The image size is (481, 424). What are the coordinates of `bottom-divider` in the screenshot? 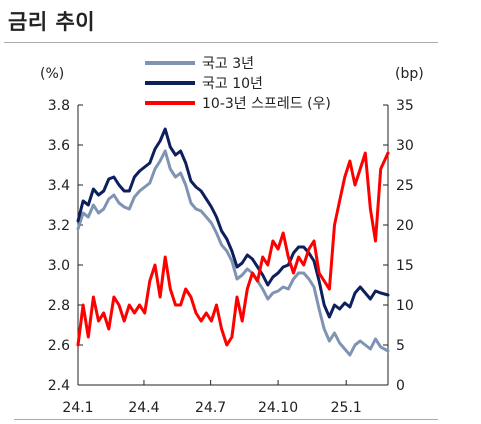 It's located at (226, 419).